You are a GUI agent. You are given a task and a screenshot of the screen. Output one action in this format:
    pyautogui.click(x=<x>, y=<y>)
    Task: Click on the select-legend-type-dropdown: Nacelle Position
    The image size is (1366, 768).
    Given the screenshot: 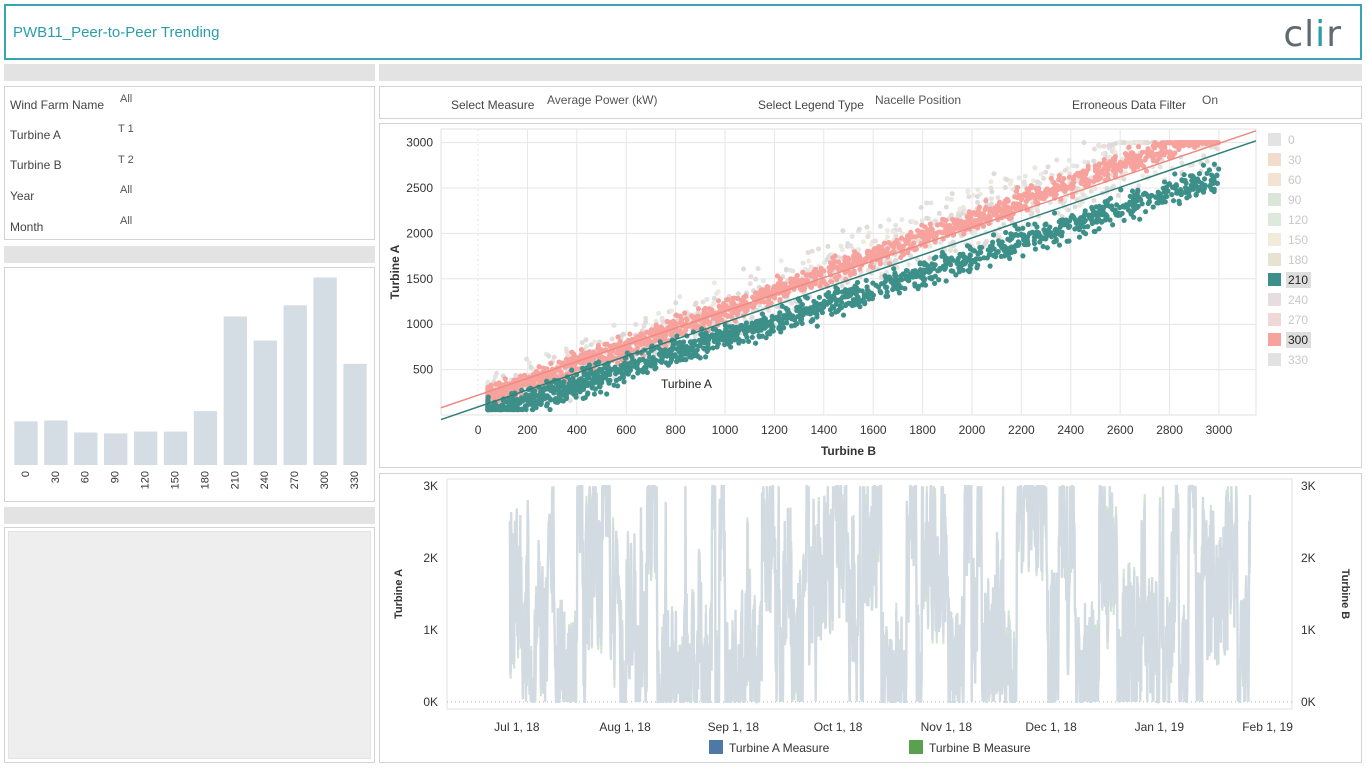 What is the action you would take?
    pyautogui.click(x=918, y=100)
    